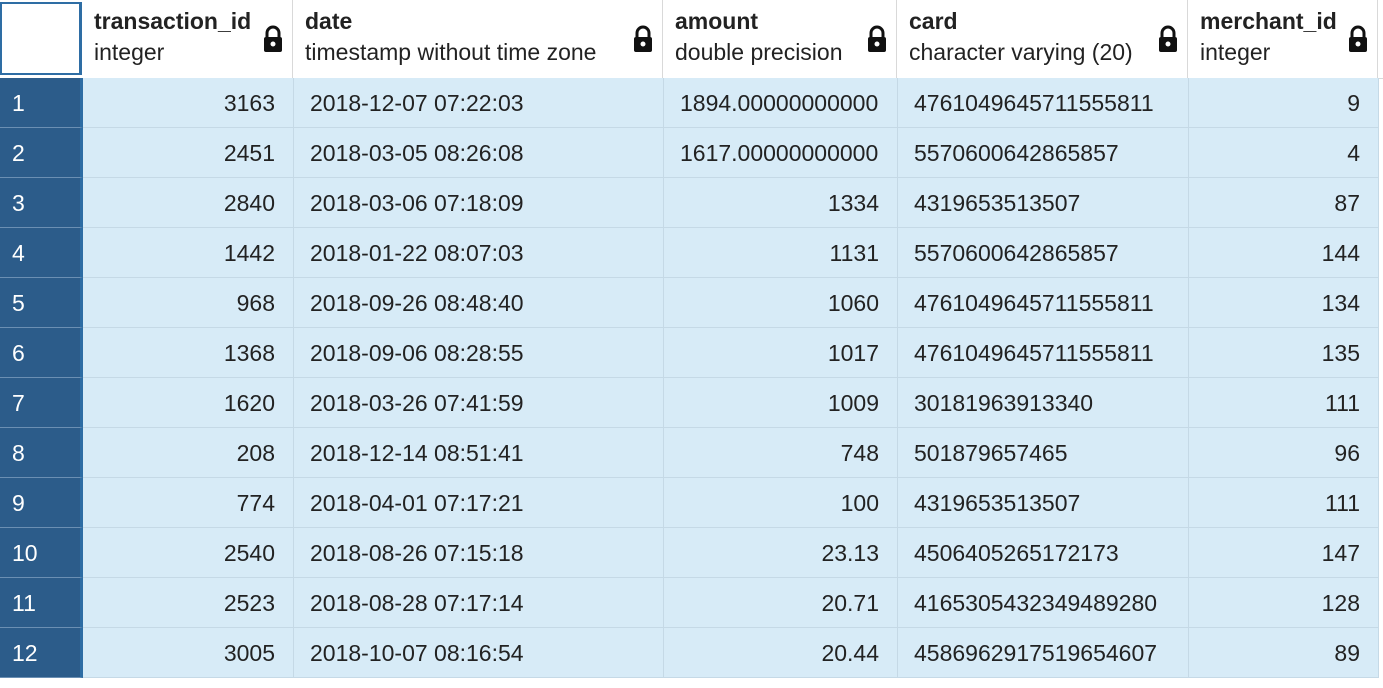  Describe the element at coordinates (781, 603) in the screenshot. I see `cell-amount: 20.71` at that location.